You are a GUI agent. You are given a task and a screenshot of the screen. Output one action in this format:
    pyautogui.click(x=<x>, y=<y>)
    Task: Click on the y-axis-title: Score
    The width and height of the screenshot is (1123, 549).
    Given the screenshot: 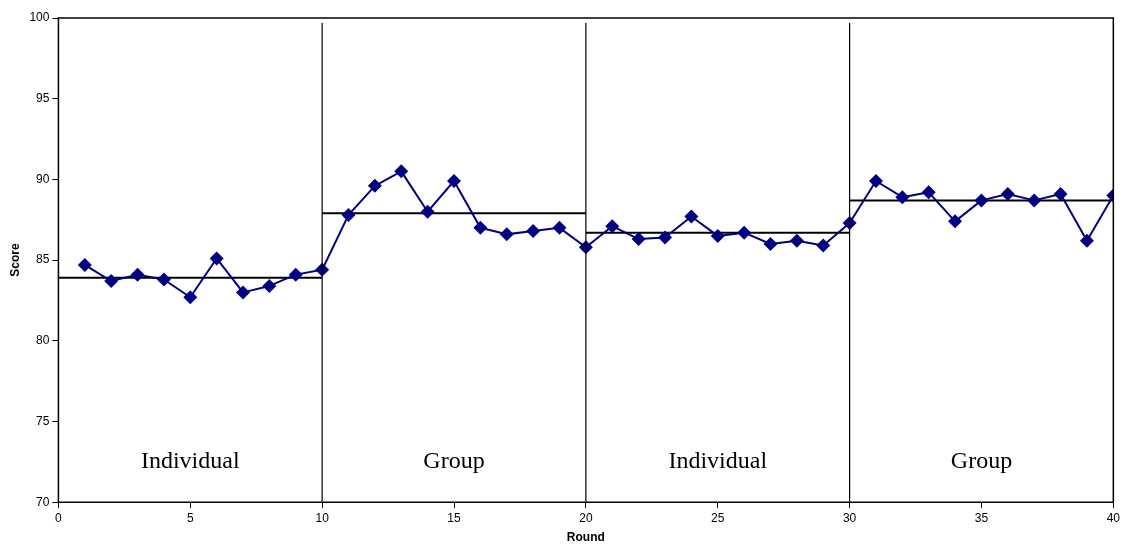 What is the action you would take?
    pyautogui.click(x=14, y=260)
    